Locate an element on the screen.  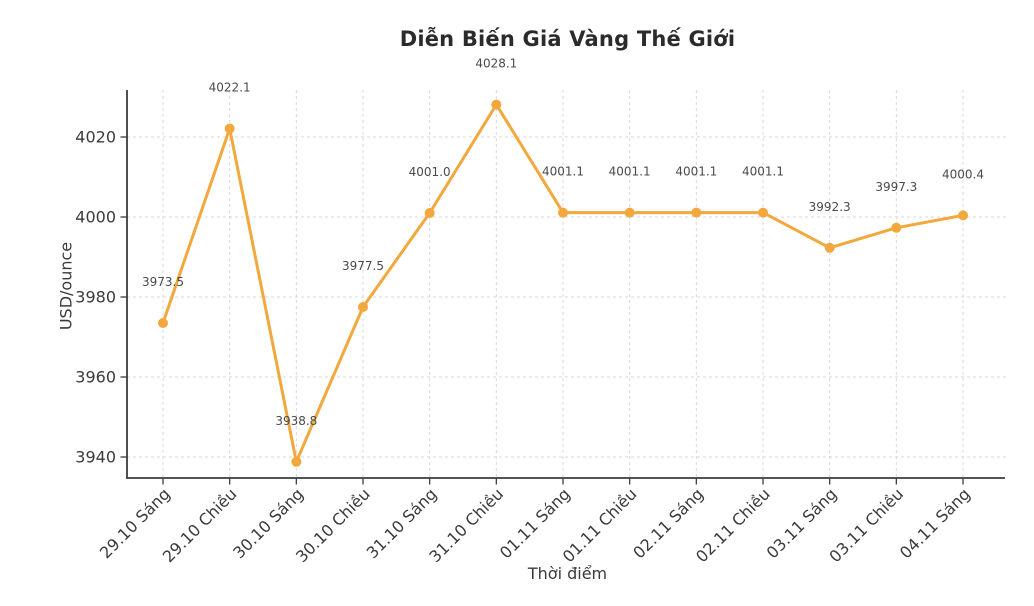
data-point-label: 4000.4 is located at coordinates (963, 174).